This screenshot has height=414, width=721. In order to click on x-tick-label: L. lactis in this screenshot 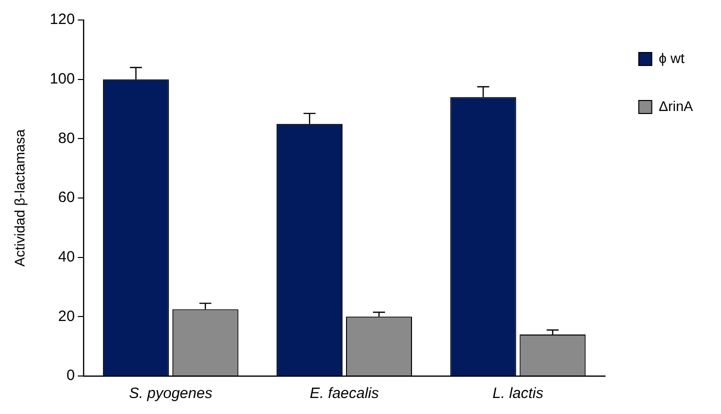, I will do `click(518, 393)`.